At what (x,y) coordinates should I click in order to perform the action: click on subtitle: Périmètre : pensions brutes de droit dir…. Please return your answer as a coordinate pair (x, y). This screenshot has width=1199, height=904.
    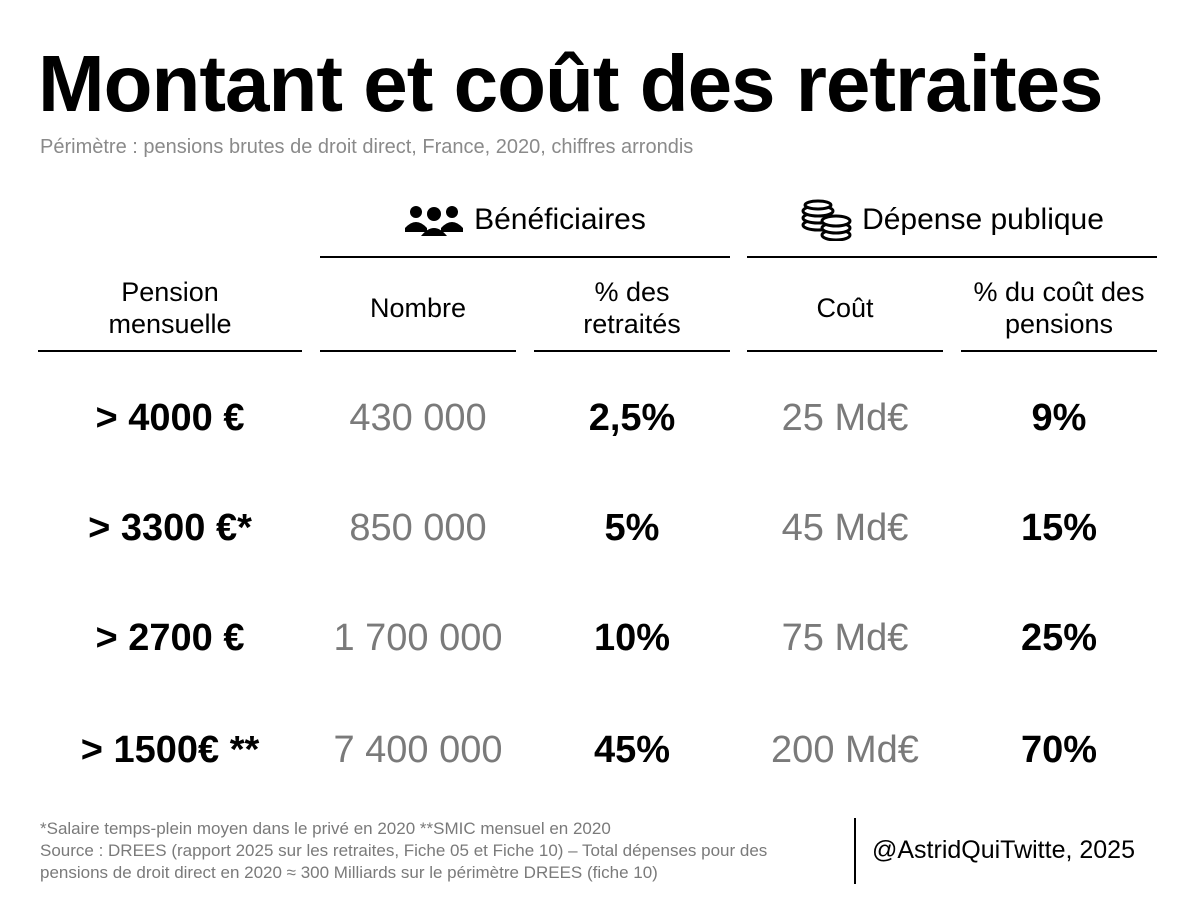
    Looking at the image, I should click on (367, 147).